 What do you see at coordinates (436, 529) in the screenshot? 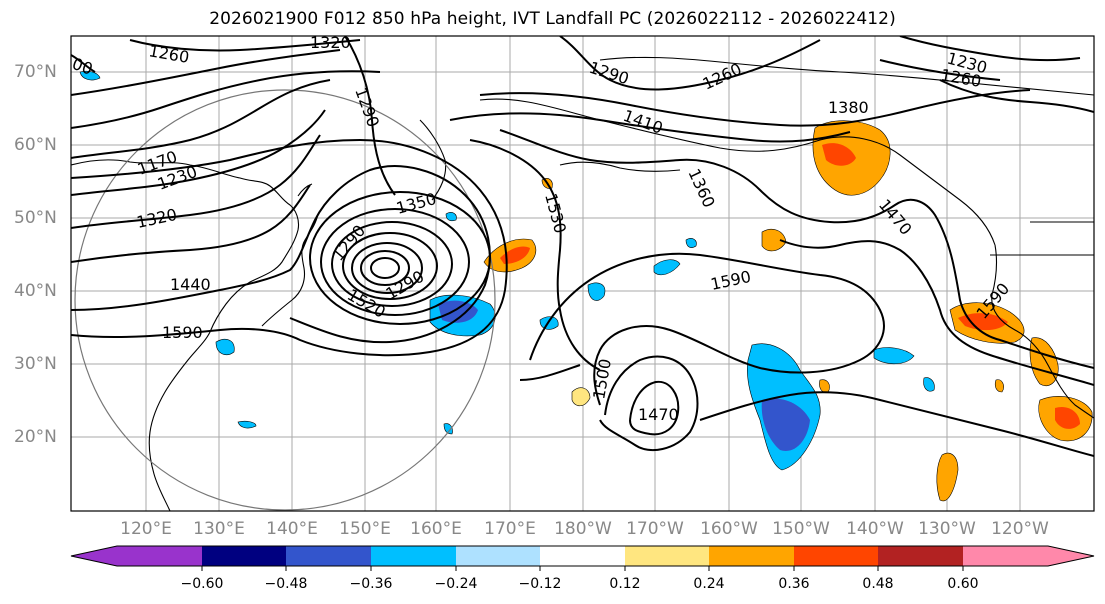
I see `lon-label-160e: 160°E` at bounding box center [436, 529].